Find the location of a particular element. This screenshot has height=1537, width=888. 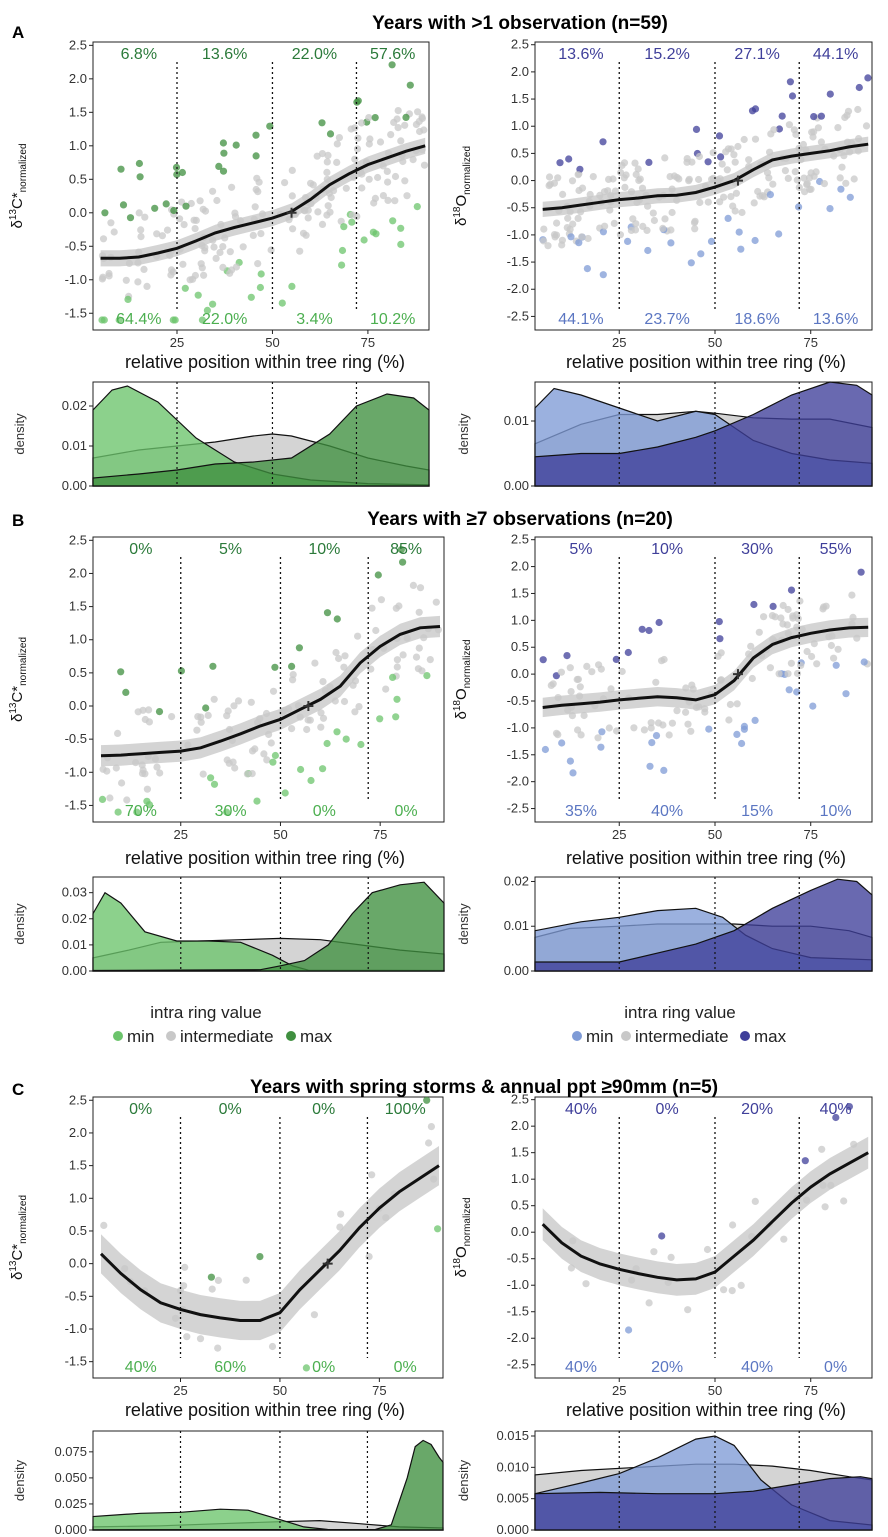

xtick-label-o18: 75 is located at coordinates (810, 1390).